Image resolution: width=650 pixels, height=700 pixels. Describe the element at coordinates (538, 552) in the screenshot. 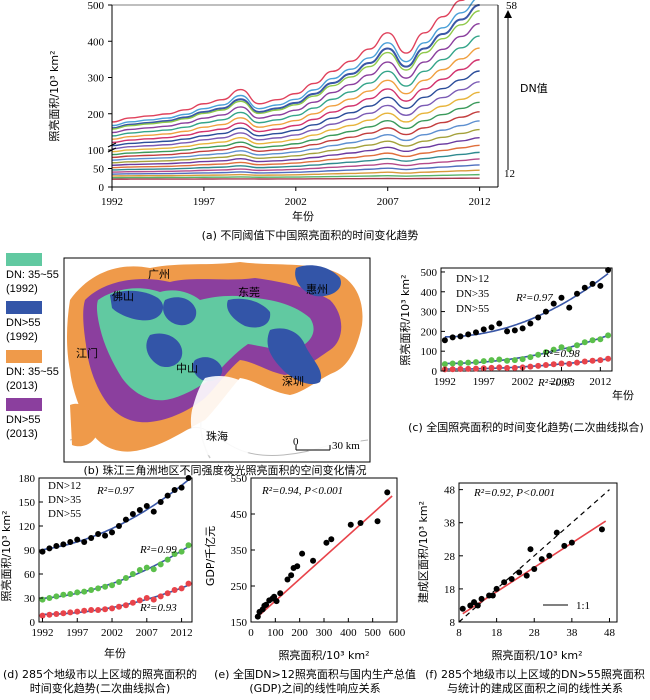

I see `panel-f-frame` at that location.